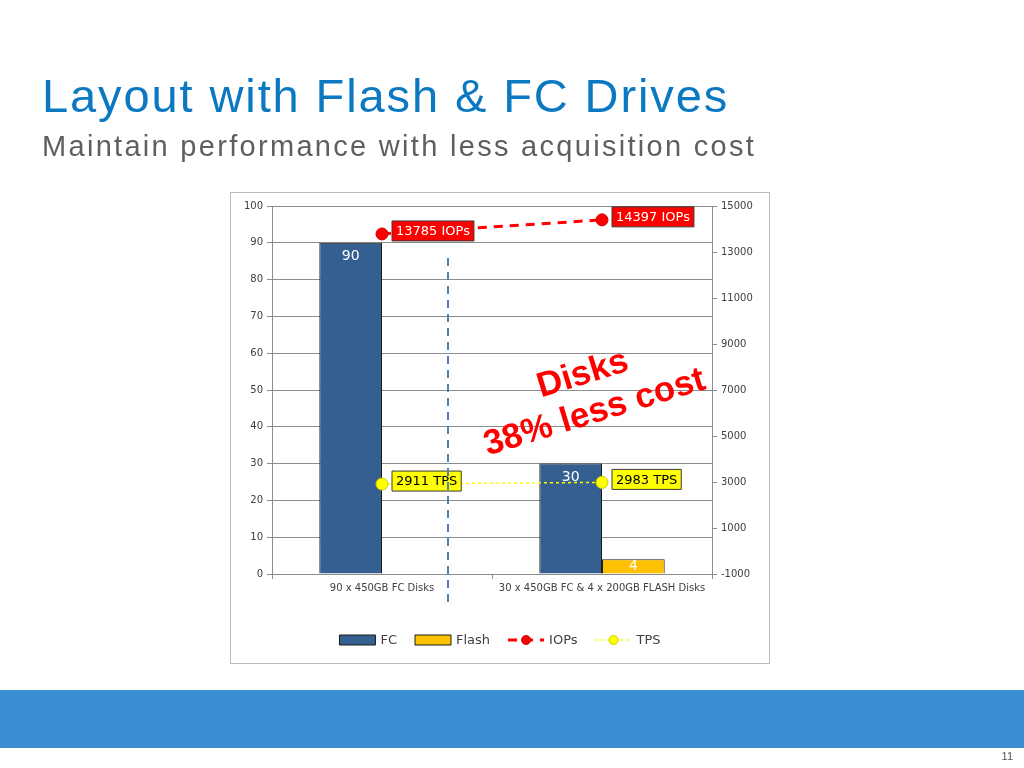 This screenshot has width=1024, height=768. I want to click on data-label: 14397 IOPs, so click(653, 217).